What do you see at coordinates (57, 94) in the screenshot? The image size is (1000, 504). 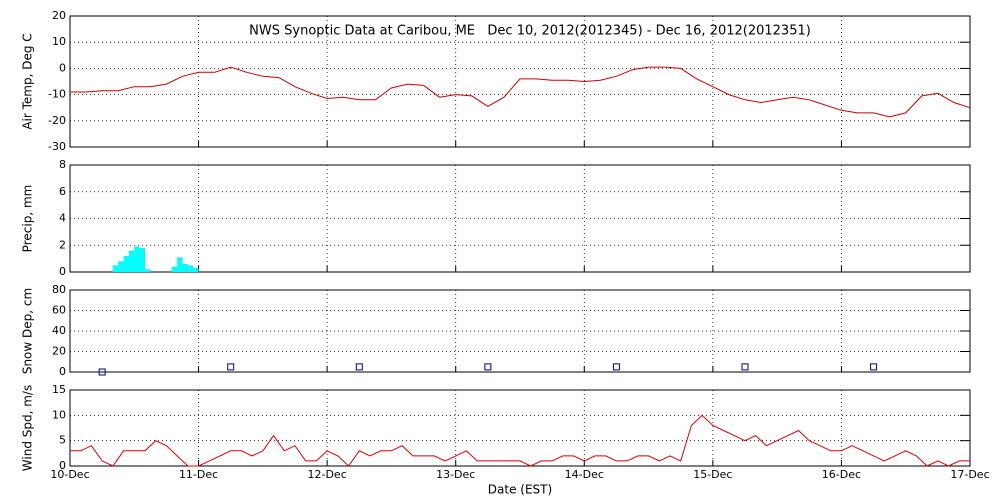 I see `y-tick-label: -10` at bounding box center [57, 94].